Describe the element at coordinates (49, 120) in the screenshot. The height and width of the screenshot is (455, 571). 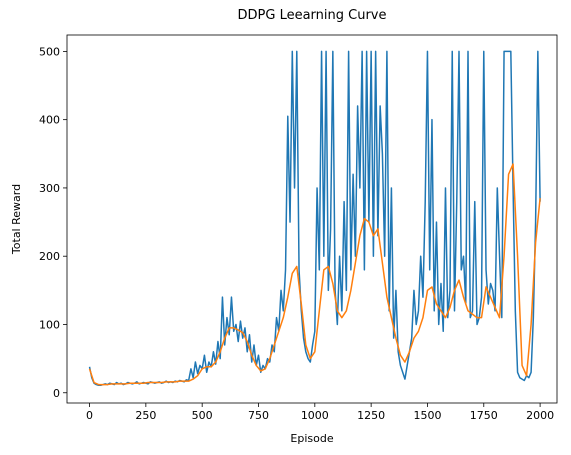
I see `y-tick-label: 400` at that location.